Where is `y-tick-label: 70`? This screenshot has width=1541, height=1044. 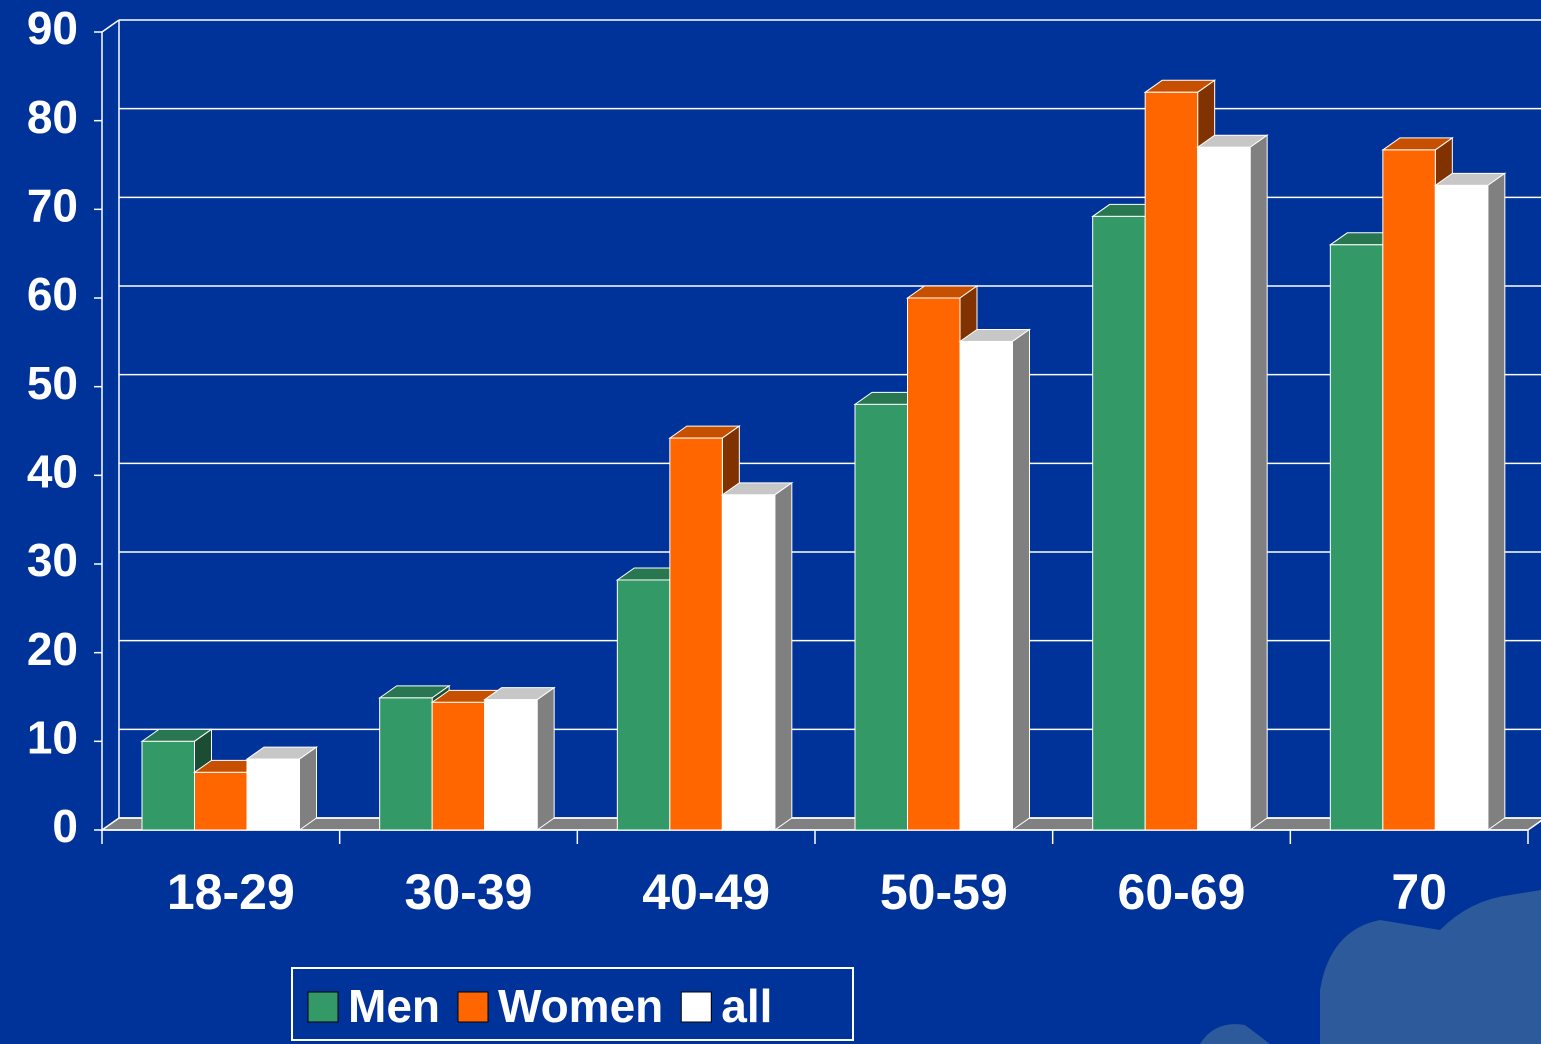 y-tick-label: 70 is located at coordinates (52, 205).